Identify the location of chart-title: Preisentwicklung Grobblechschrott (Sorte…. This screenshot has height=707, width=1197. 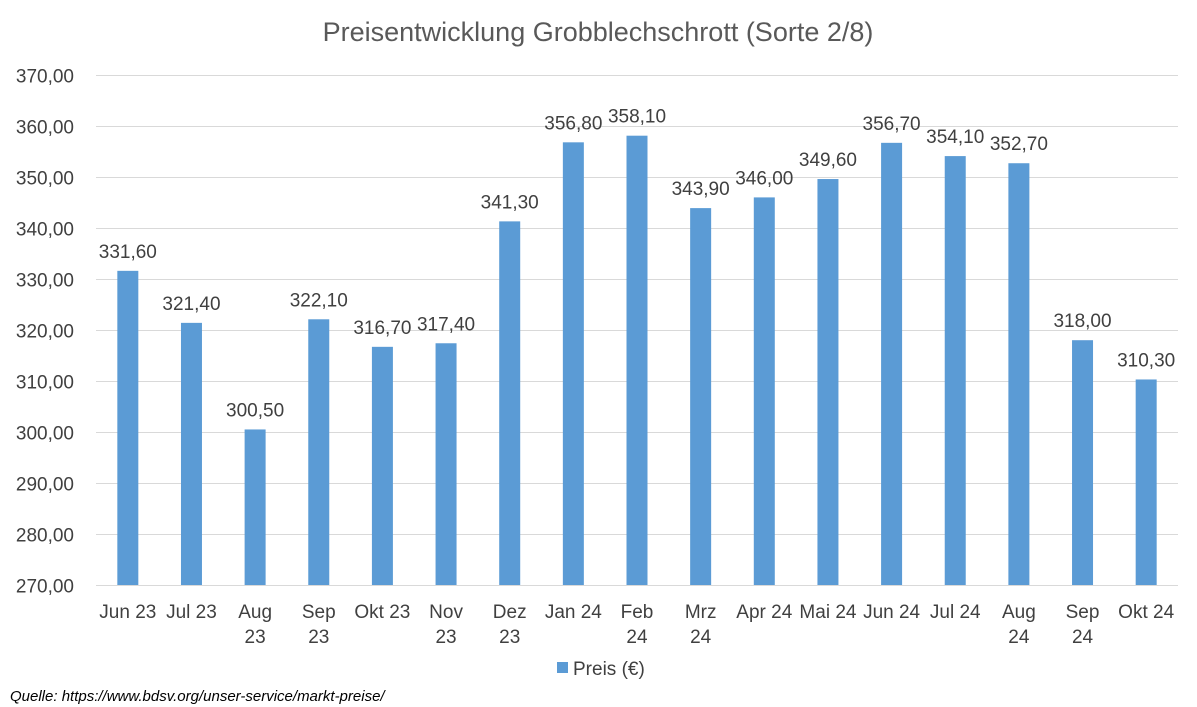
(598, 32).